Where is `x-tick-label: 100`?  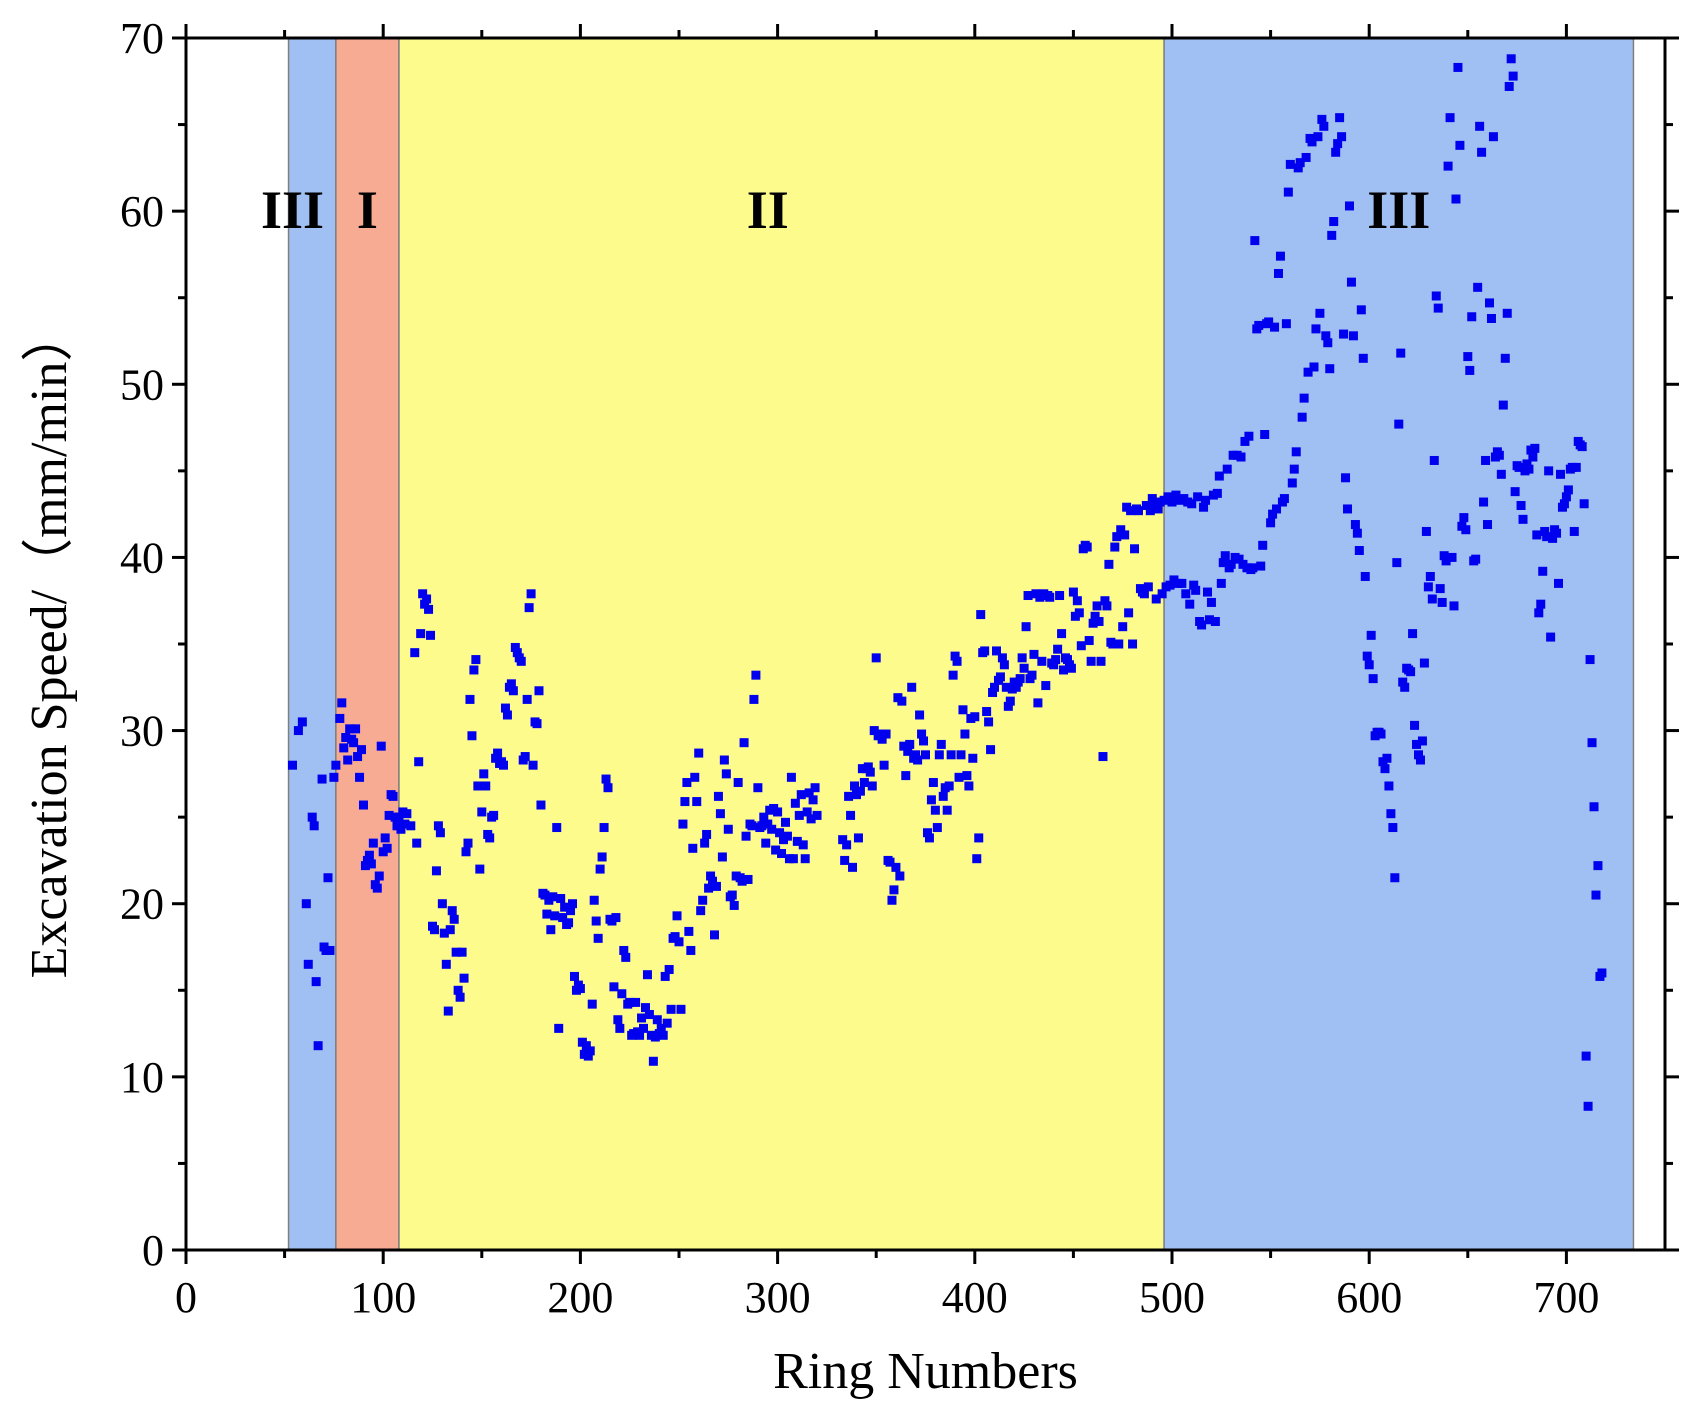
x-tick-label: 100 is located at coordinates (383, 1297).